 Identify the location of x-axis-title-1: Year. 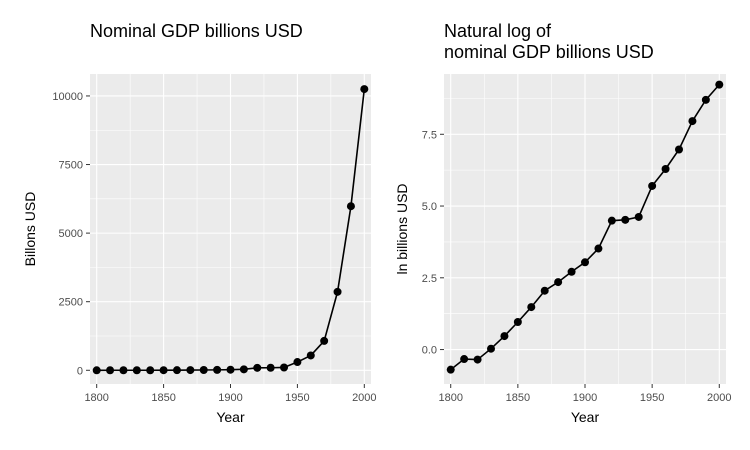
(585, 417).